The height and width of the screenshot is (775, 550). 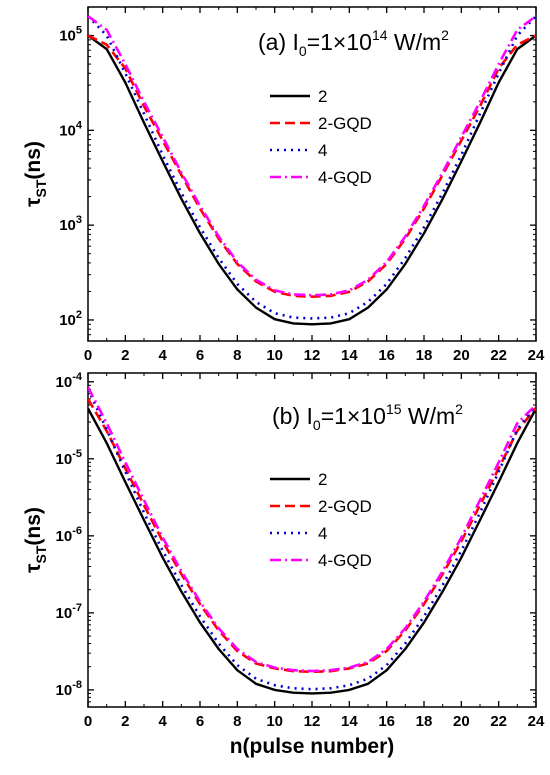 What do you see at coordinates (312, 746) in the screenshot?
I see `x-axis-title: n(pulse number)` at bounding box center [312, 746].